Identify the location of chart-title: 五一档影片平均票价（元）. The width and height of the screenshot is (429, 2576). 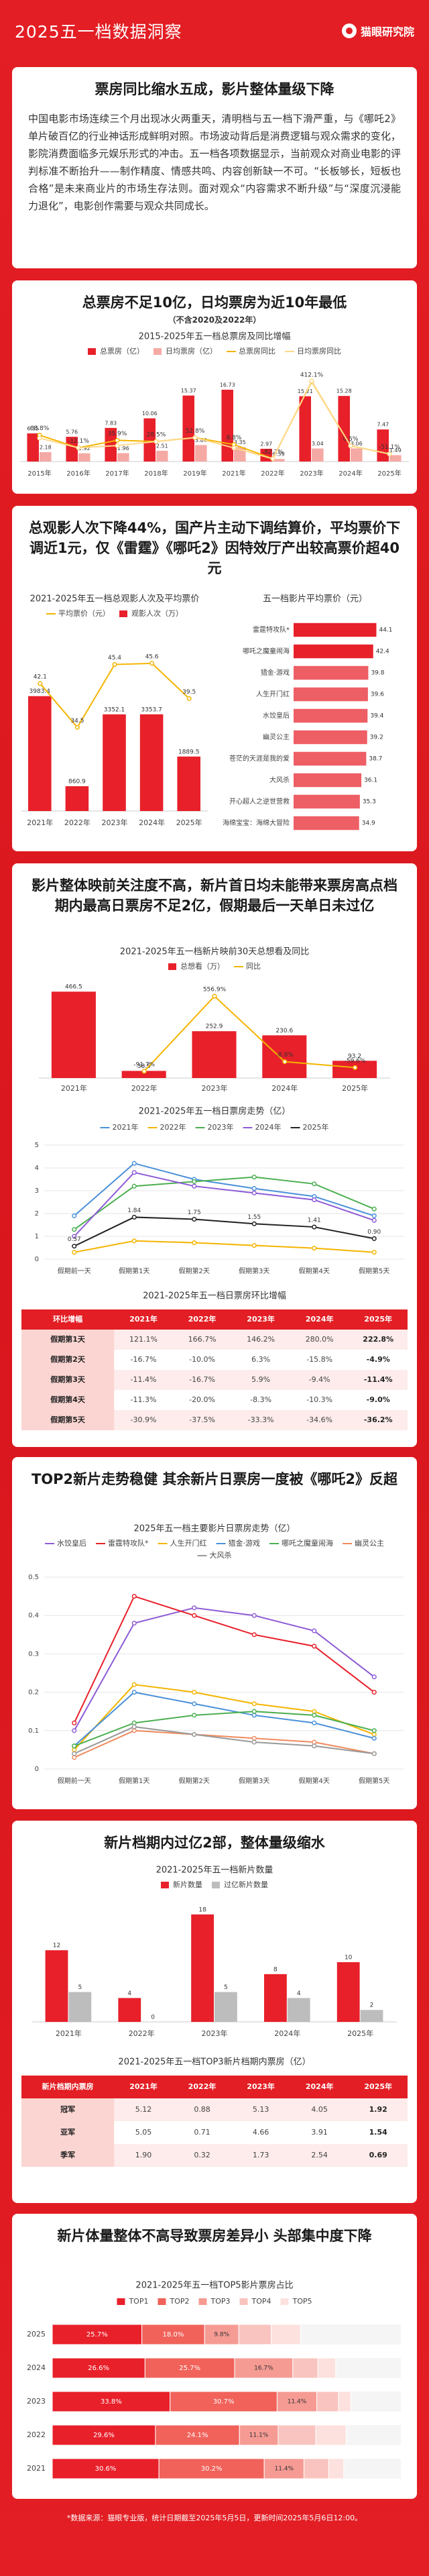
(315, 599).